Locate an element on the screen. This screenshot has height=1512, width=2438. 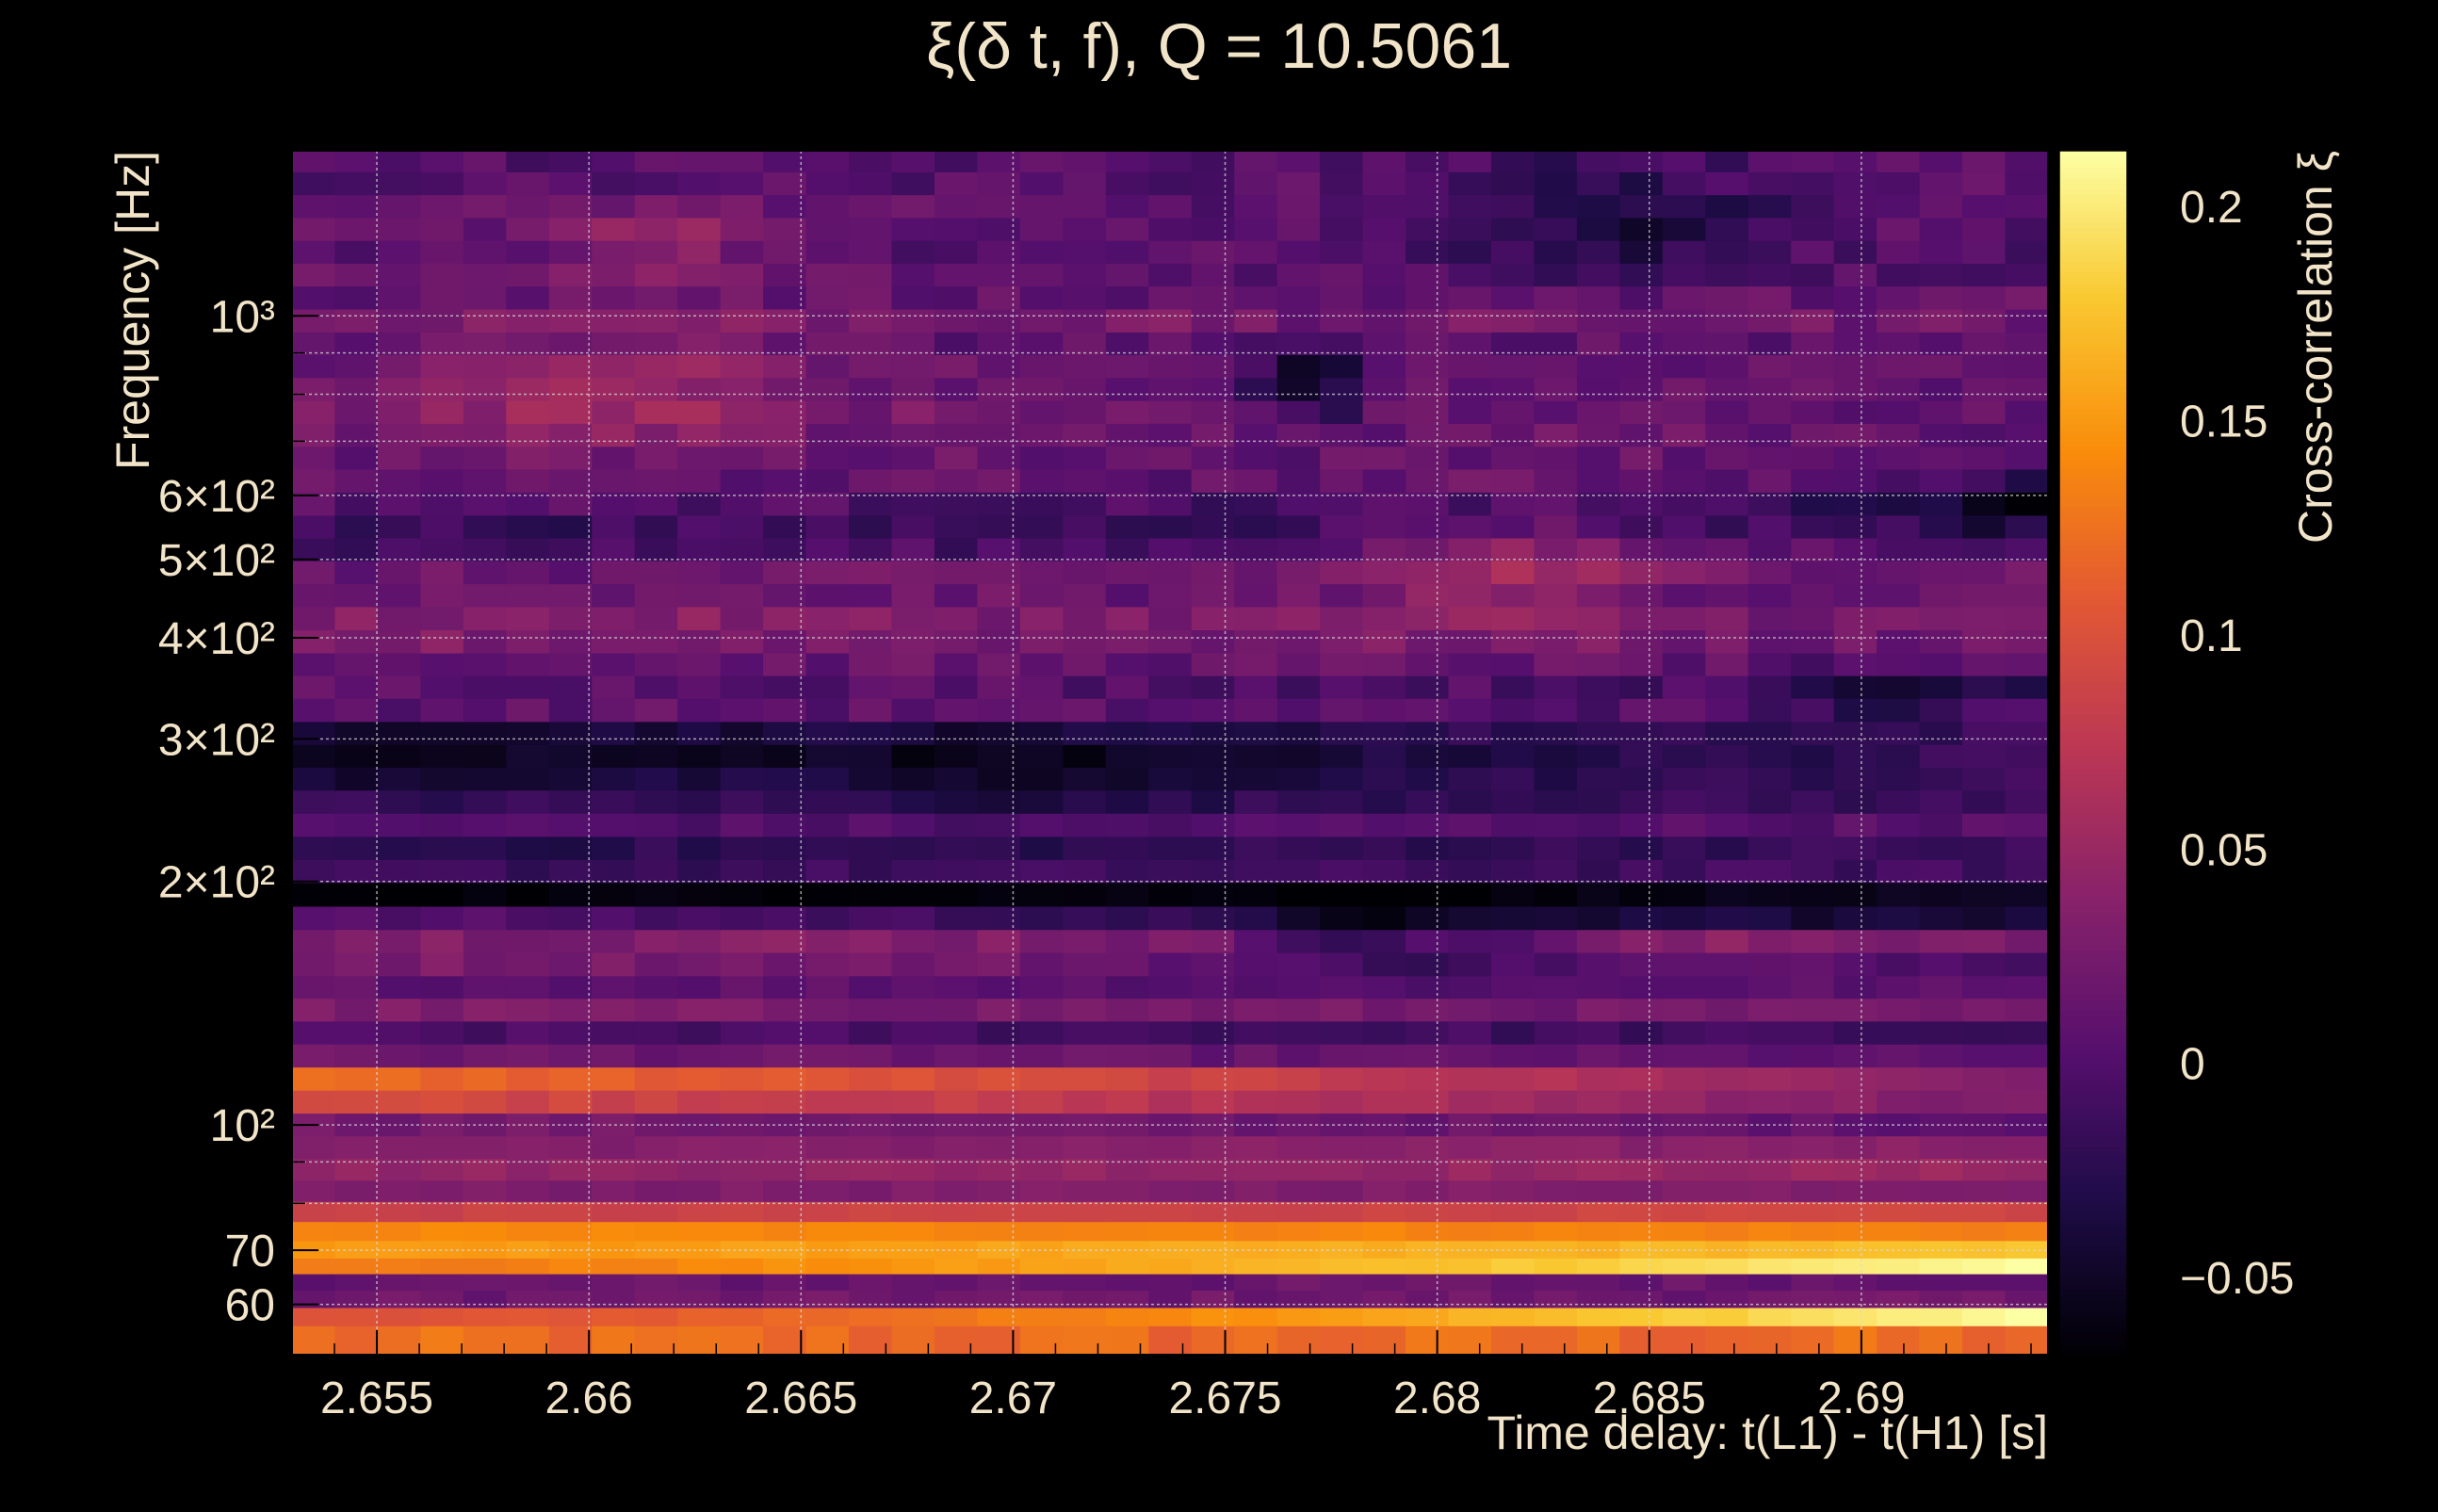
y-axis-label: Frequency [Hz] is located at coordinates (132, 310).